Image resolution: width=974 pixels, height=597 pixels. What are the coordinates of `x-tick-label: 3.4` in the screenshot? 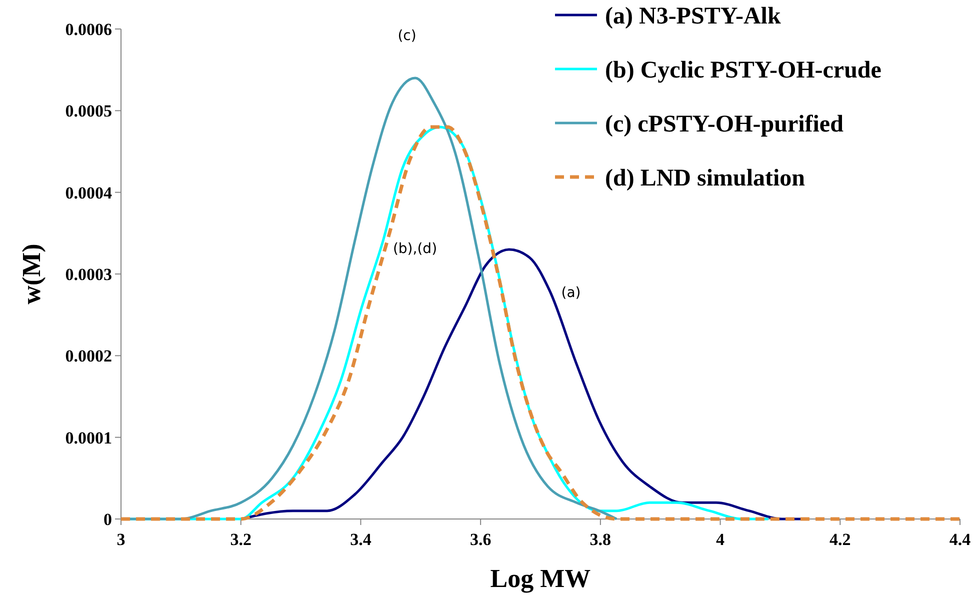 It's located at (361, 539).